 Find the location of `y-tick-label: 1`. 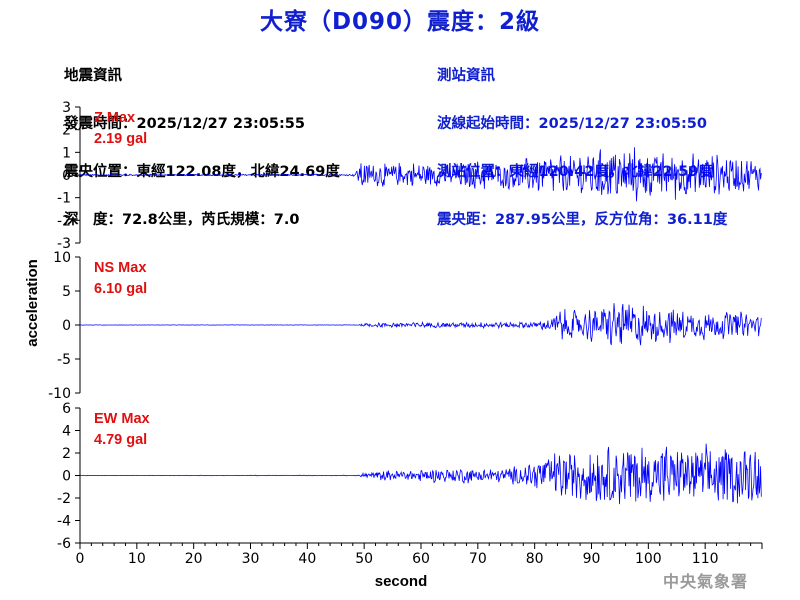

y-tick-label: 1 is located at coordinates (66, 153).